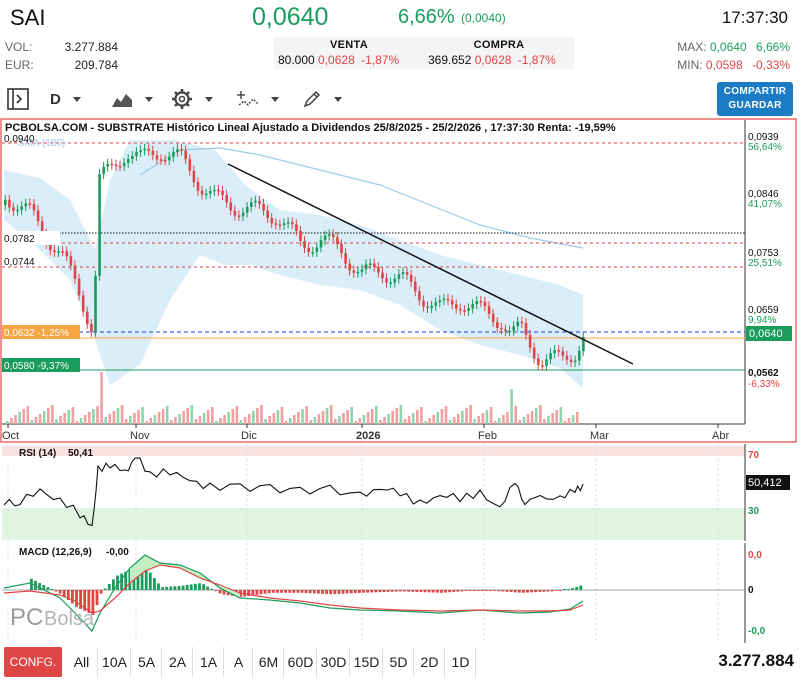 The height and width of the screenshot is (683, 808). What do you see at coordinates (192, 99) in the screenshot?
I see `settings-selector` at bounding box center [192, 99].